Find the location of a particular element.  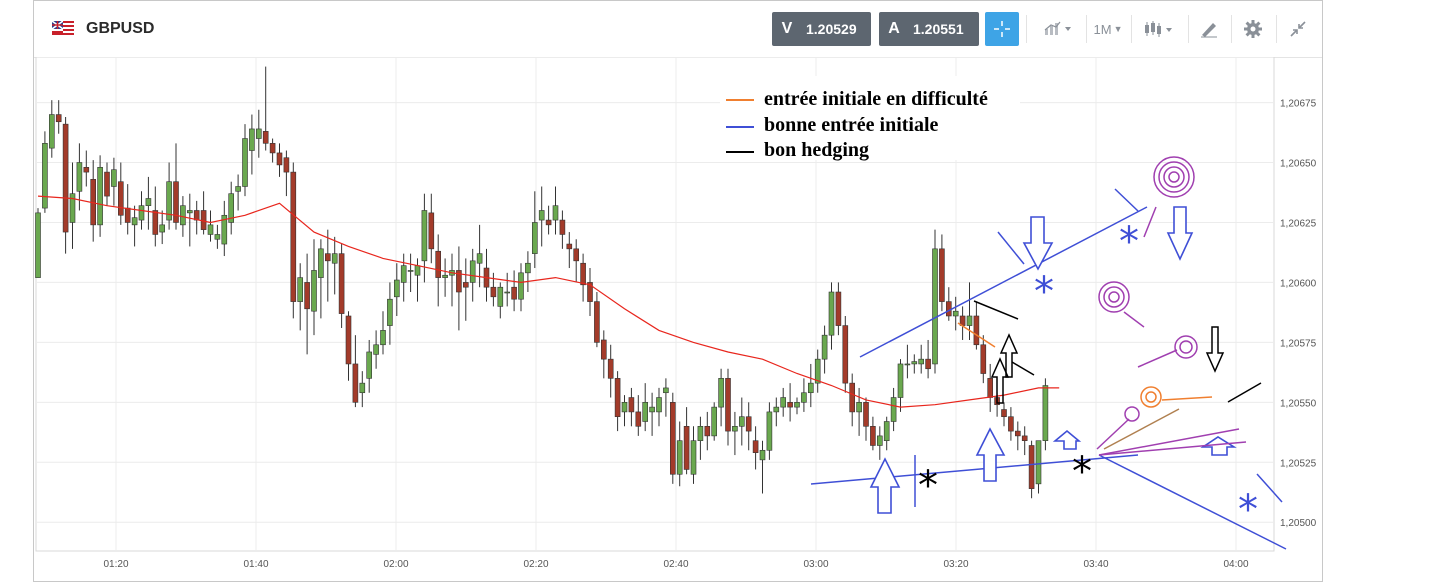

draw-icon is located at coordinates (1209, 30).